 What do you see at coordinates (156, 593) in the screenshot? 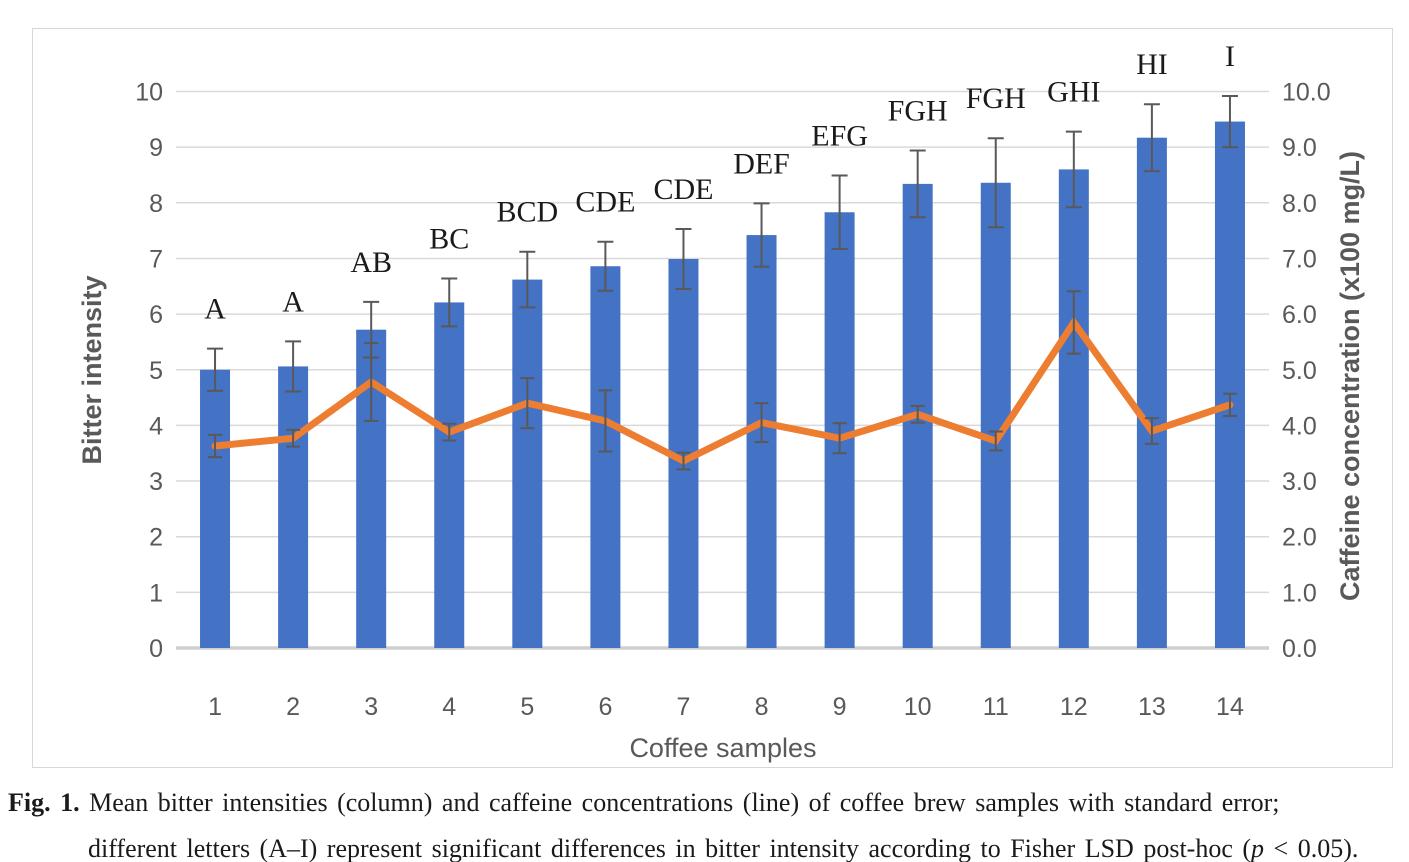
I see `y-left-tick-label: 1` at bounding box center [156, 593].